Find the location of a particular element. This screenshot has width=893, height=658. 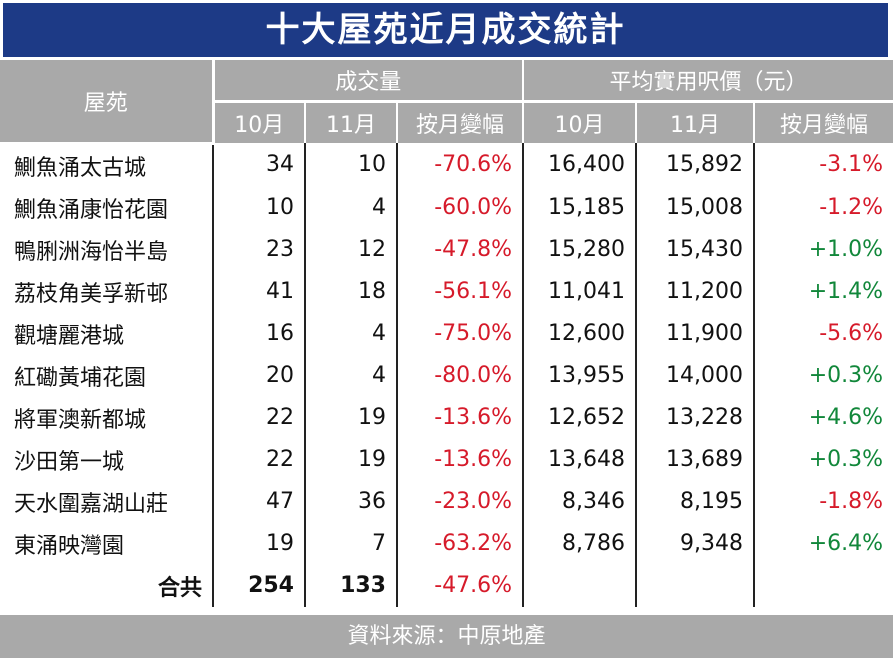

estate-name: 天水圍嘉湖山莊 is located at coordinates (107, 501).